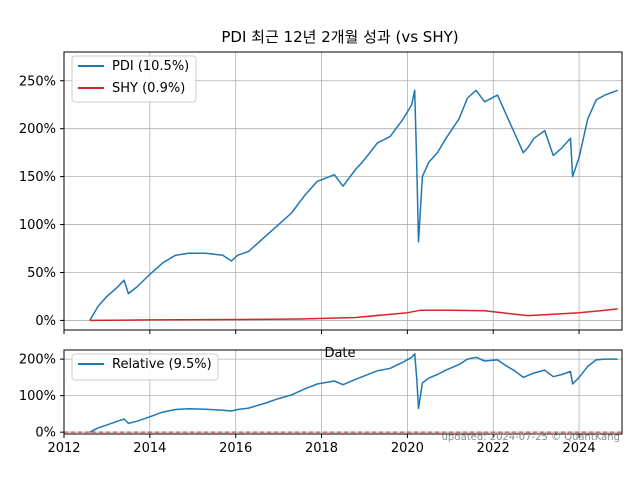  What do you see at coordinates (235, 448) in the screenshot?
I see `bottom-x-tick-label: 2016` at bounding box center [235, 448].